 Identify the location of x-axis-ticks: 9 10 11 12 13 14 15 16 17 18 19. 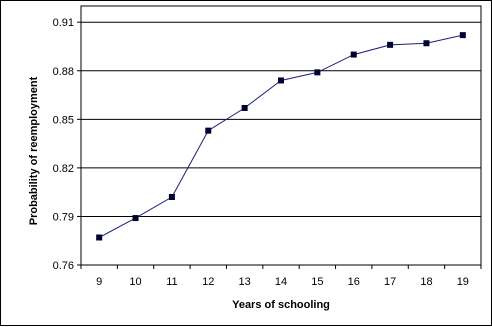
(281, 276).